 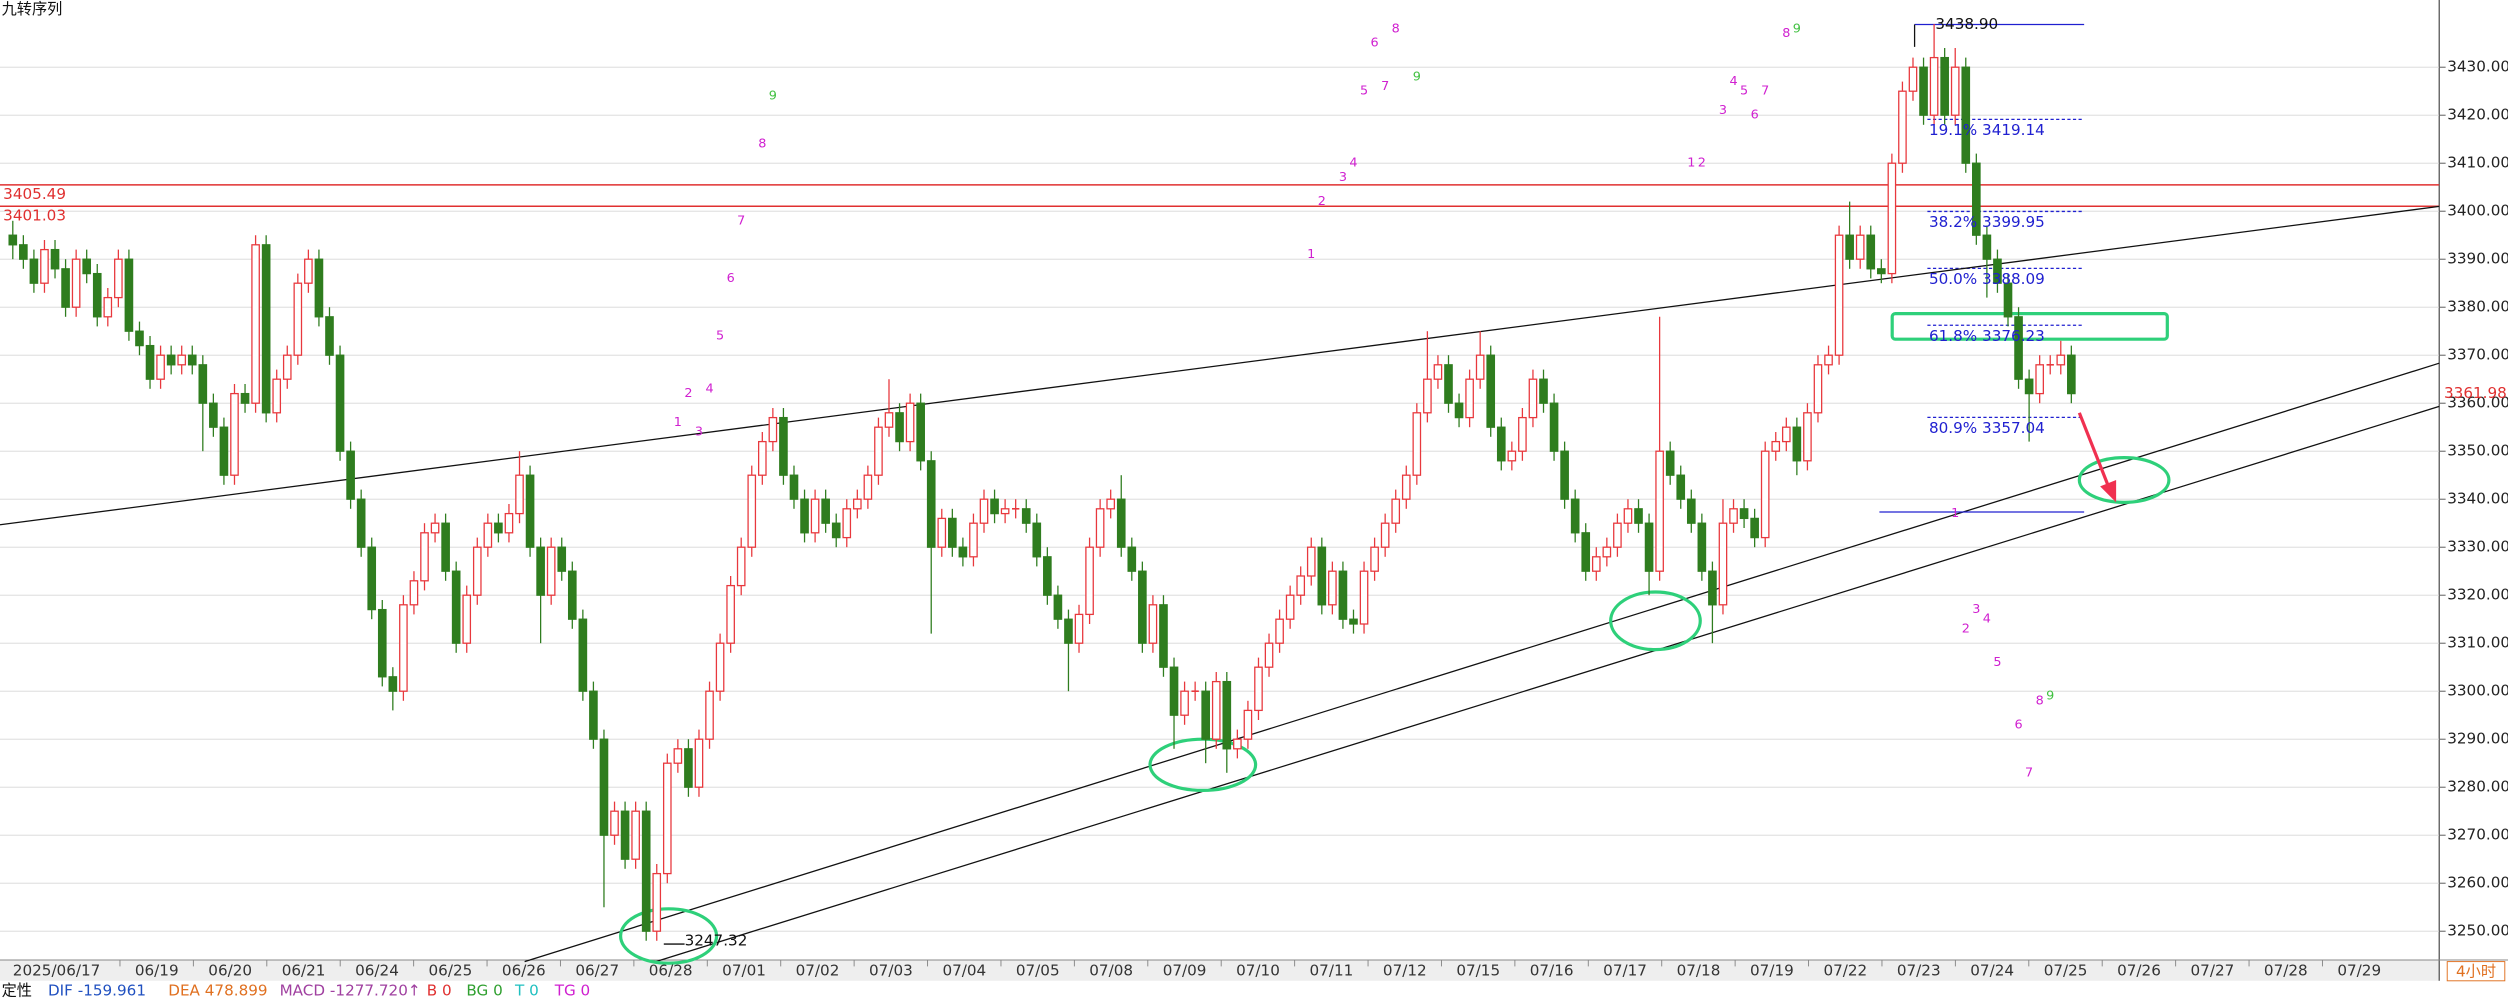 I want to click on x-tick-label: 06/25, so click(x=451, y=971).